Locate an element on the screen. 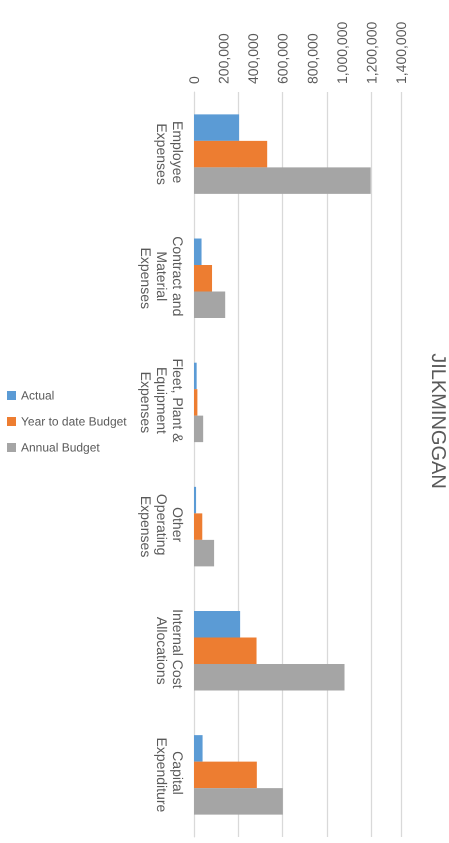 The width and height of the screenshot is (449, 843). y-tick-label: Other Operating Expenses is located at coordinates (162, 527).